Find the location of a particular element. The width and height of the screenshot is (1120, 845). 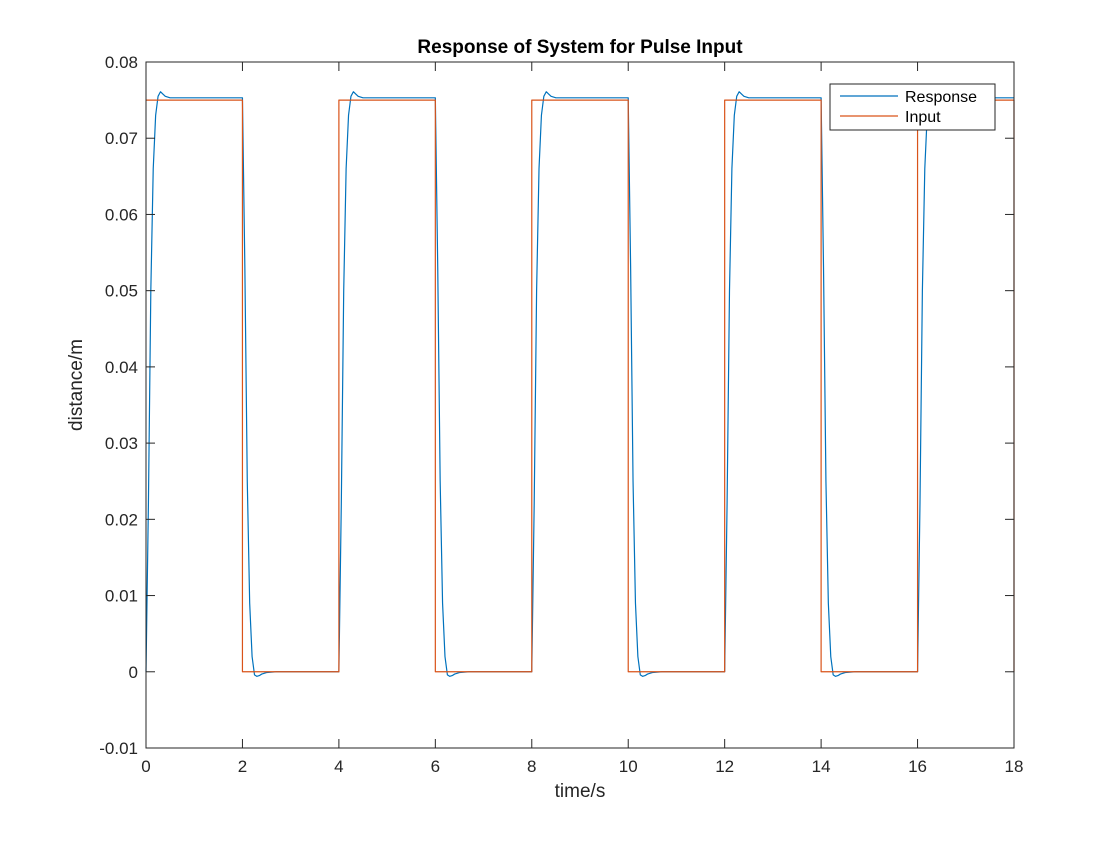

x-tick-label: 16 is located at coordinates (917, 766).